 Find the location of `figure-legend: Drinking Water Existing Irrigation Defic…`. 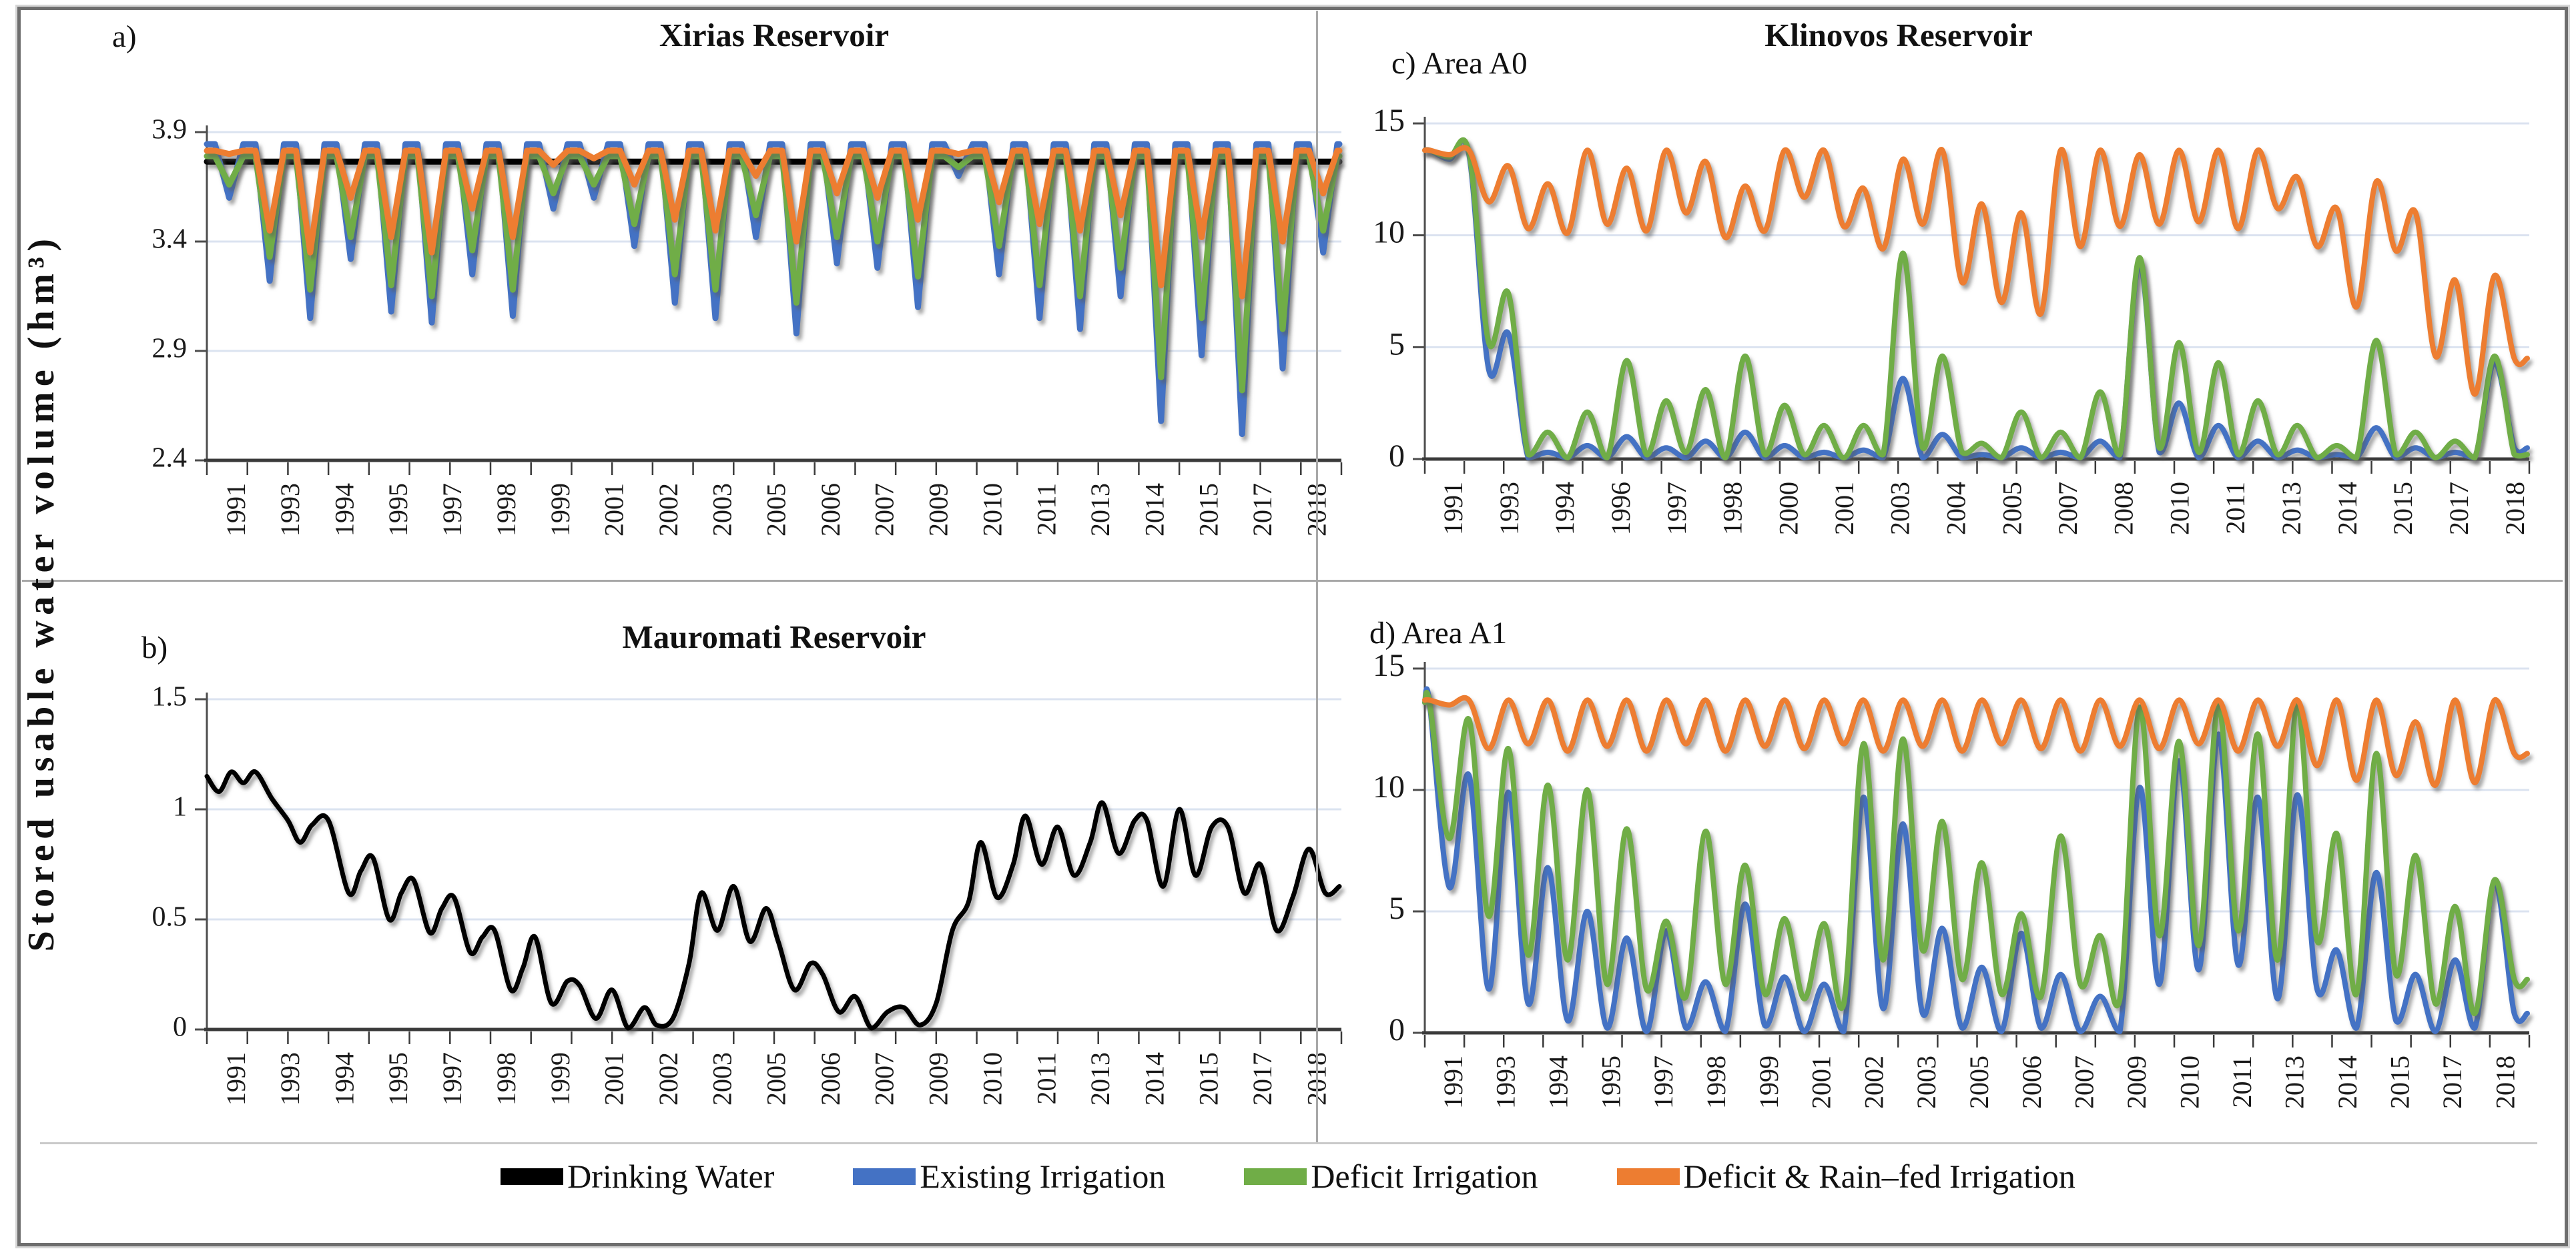

figure-legend: Drinking Water Existing Irrigation Defic… is located at coordinates (1288, 1177).